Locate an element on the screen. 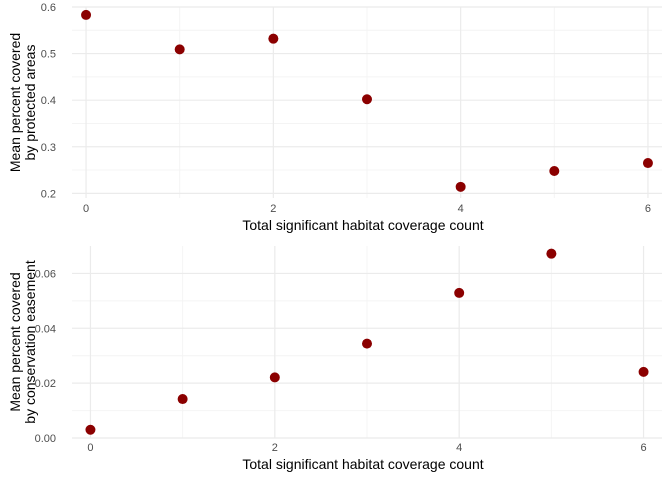  panel-2-x-tick-label: 6 is located at coordinates (644, 448).